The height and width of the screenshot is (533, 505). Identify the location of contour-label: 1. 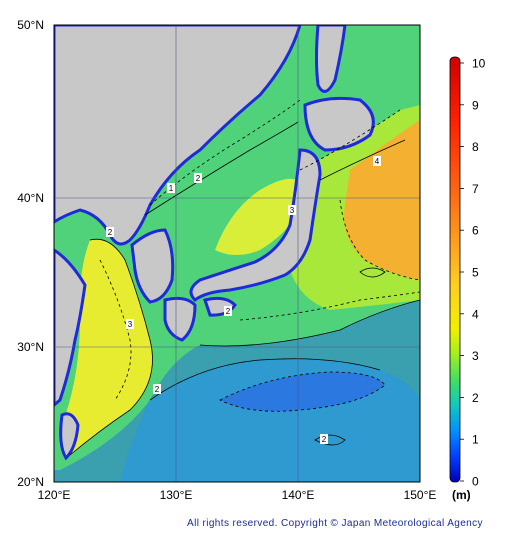
(171, 188).